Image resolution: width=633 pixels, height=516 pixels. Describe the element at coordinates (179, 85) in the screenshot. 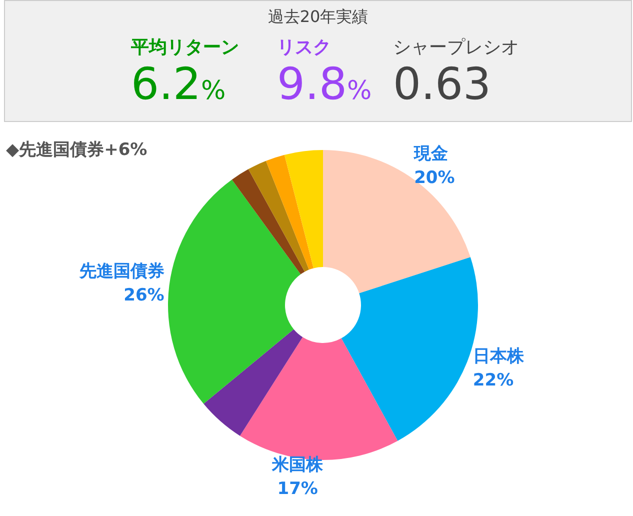

I see `text: 6.2%` at that location.